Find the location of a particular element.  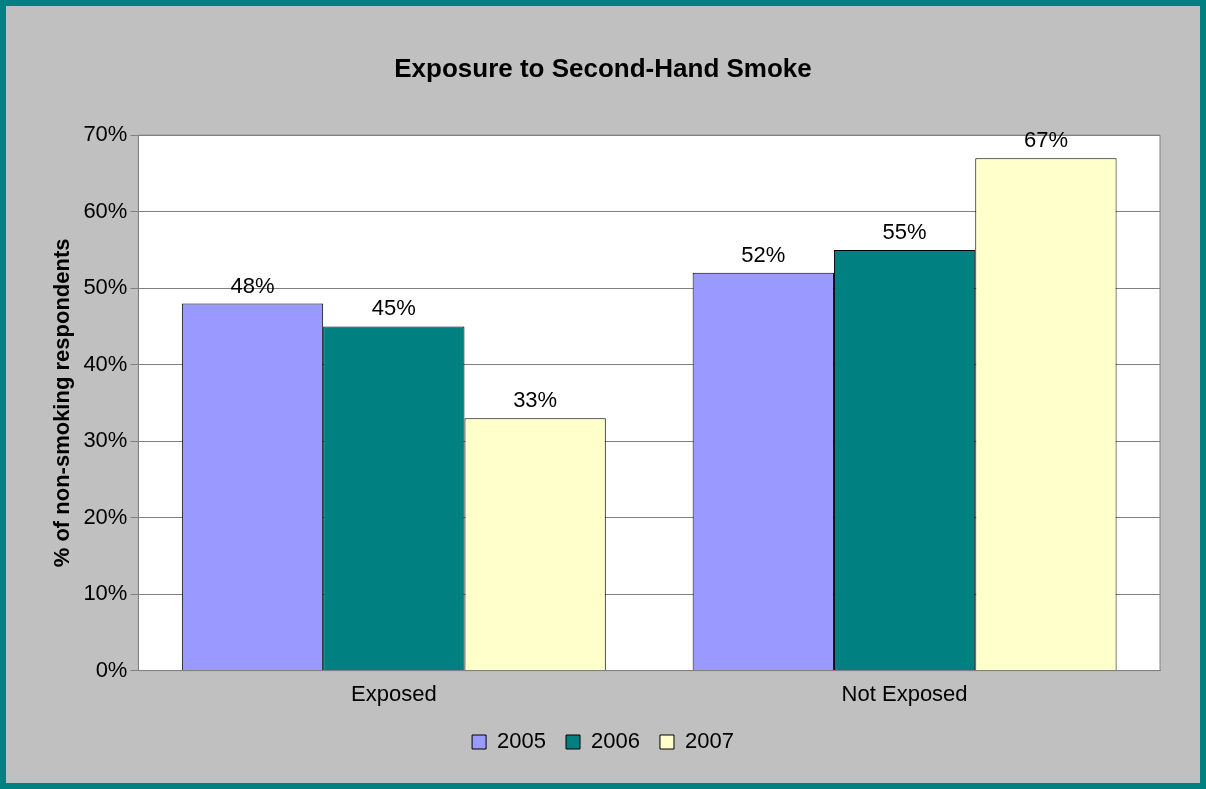

data-label: 33% is located at coordinates (535, 400).